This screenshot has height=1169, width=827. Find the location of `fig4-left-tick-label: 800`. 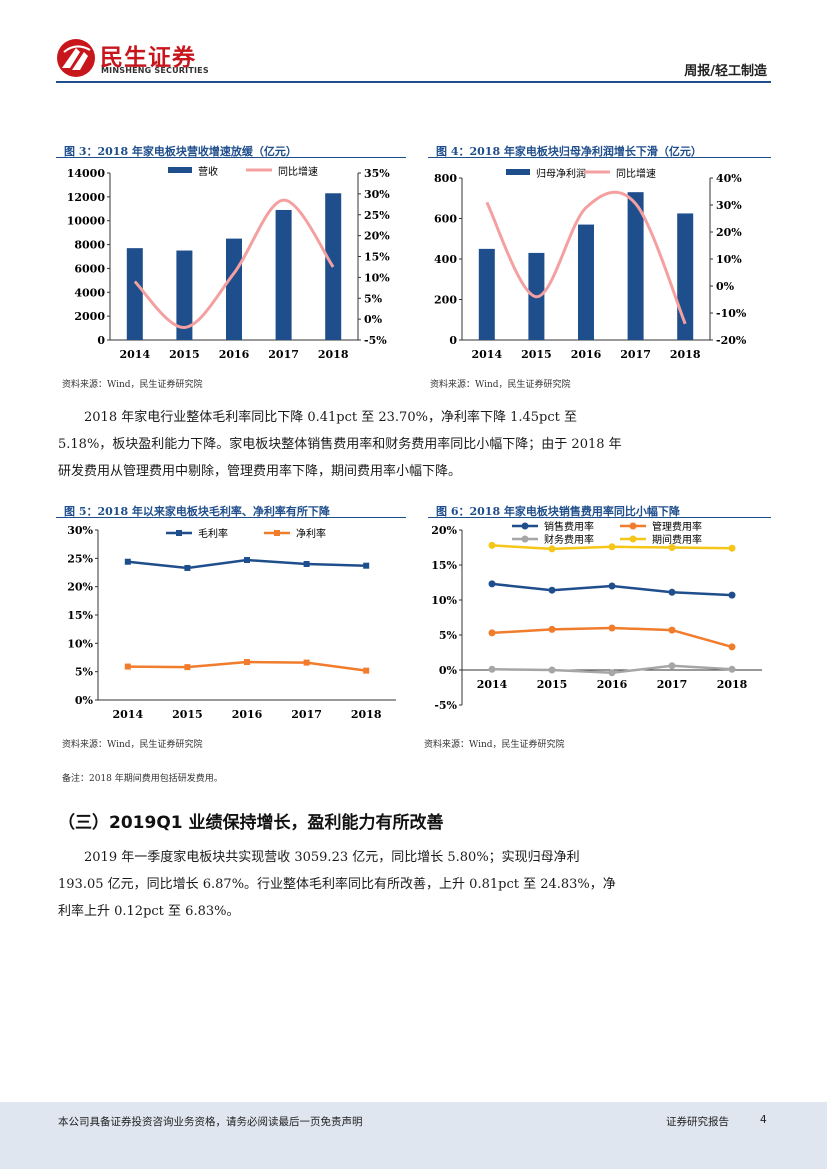

fig4-left-tick-label: 800 is located at coordinates (445, 178).